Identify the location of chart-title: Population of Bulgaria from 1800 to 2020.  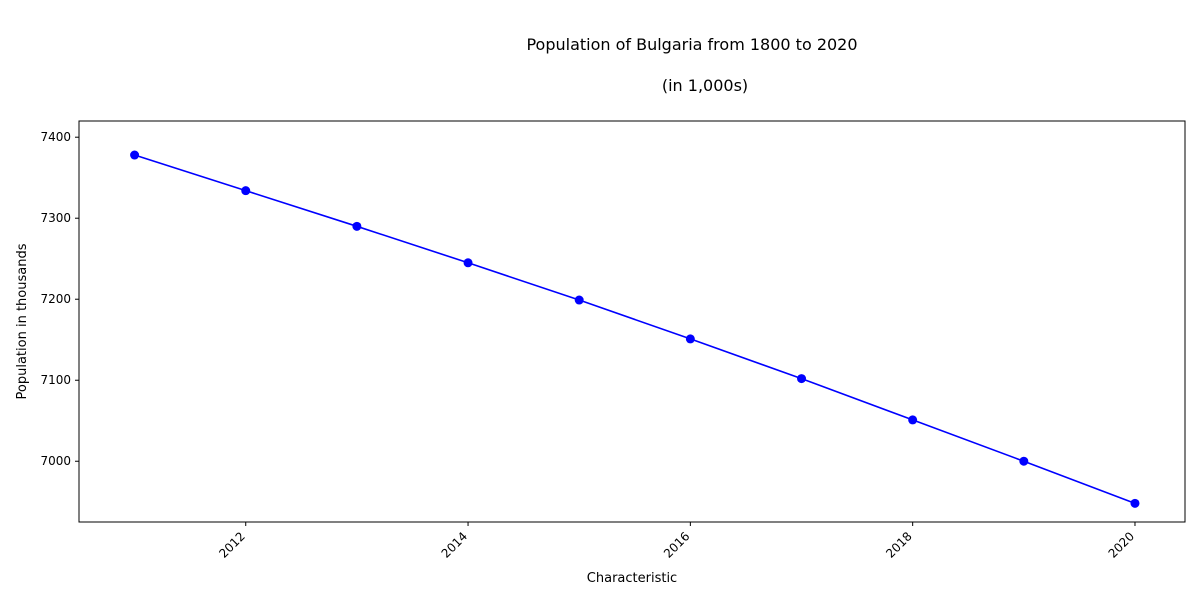
(692, 44).